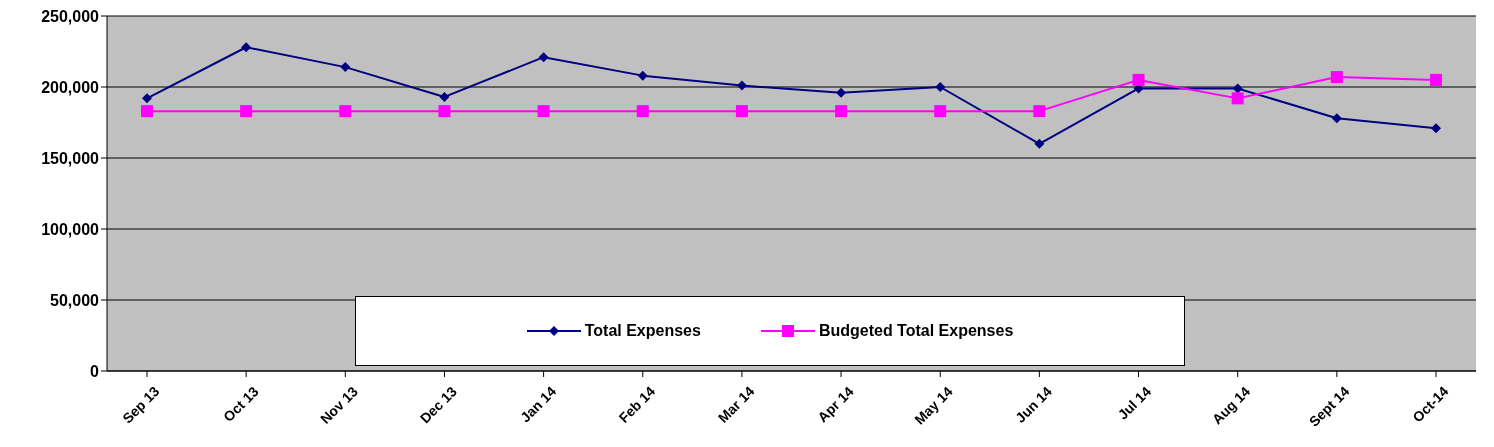 The image size is (1494, 447). I want to click on y-tick-label: 250,000, so click(70, 16).